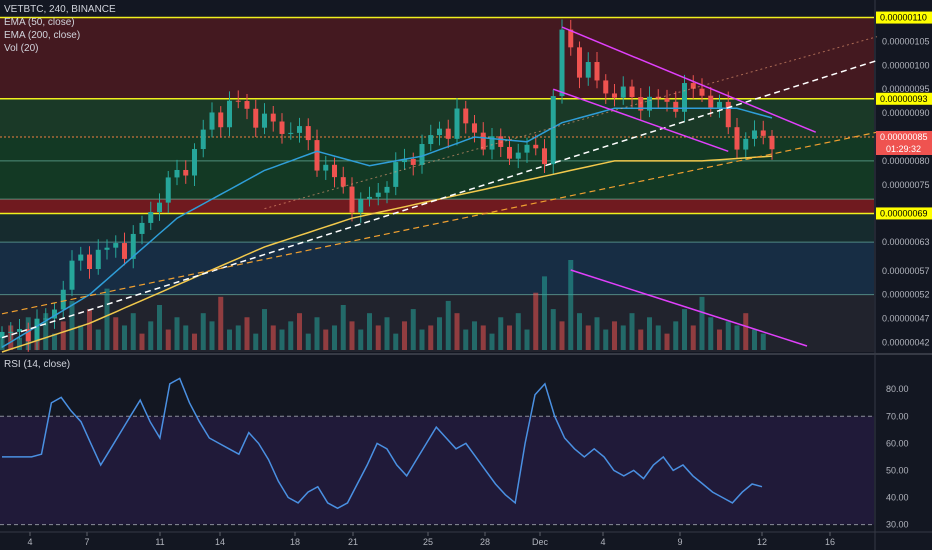 The width and height of the screenshot is (932, 550). What do you see at coordinates (906, 295) in the screenshot?
I see `price-tick-label: 0.00000052` at bounding box center [906, 295].